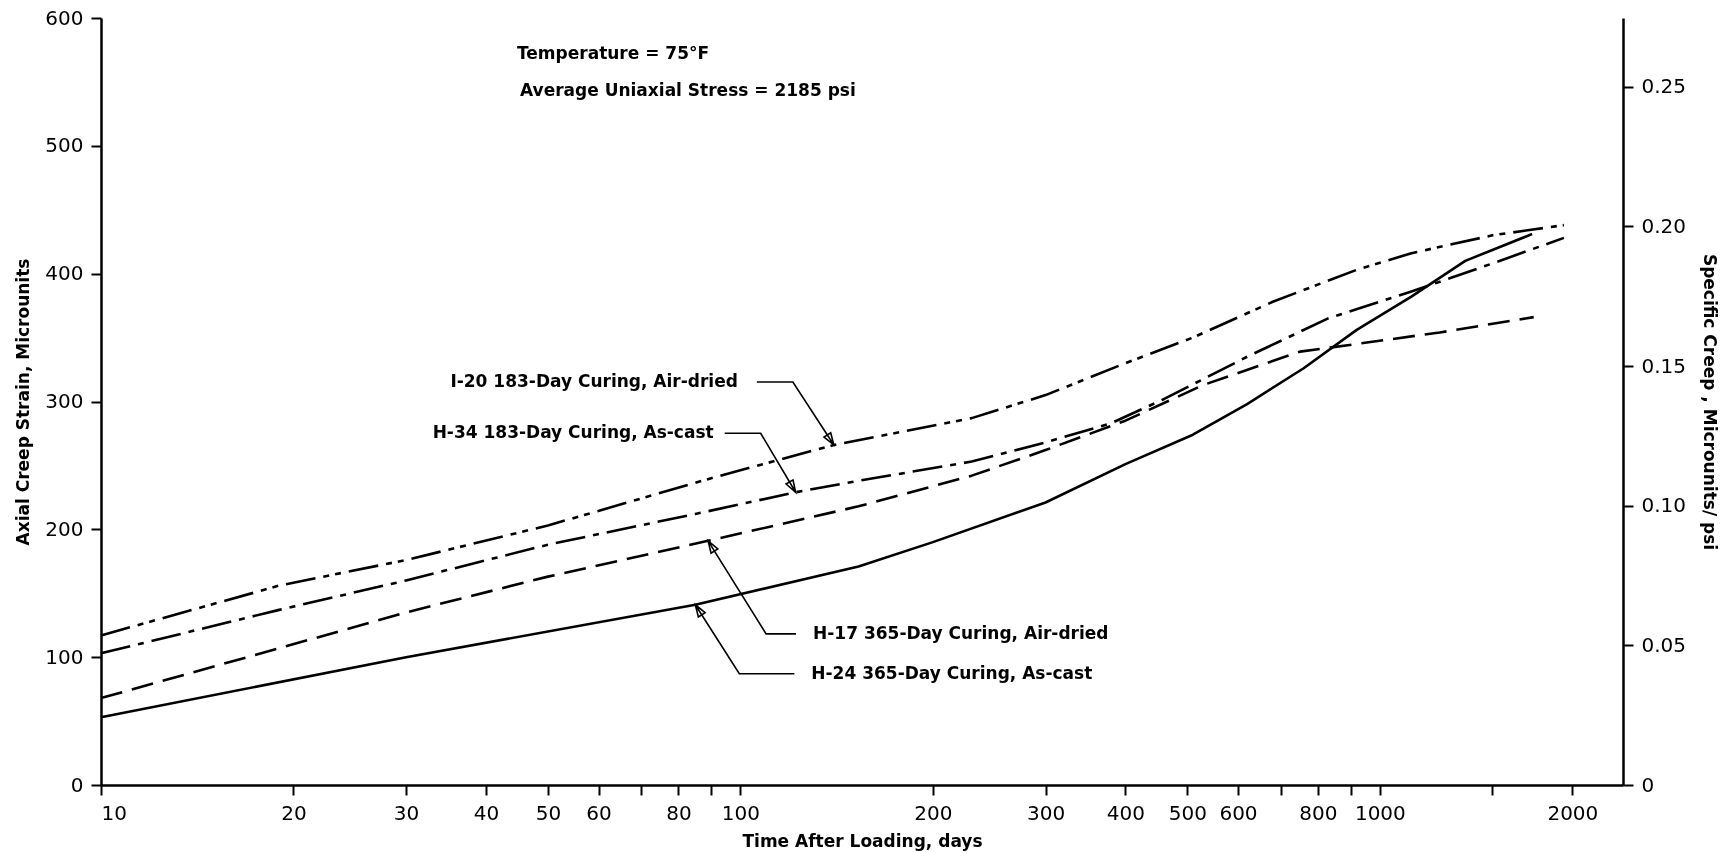 This screenshot has width=1720, height=853. What do you see at coordinates (1664, 365) in the screenshot?
I see `y2-tick-label: 0.15` at bounding box center [1664, 365].